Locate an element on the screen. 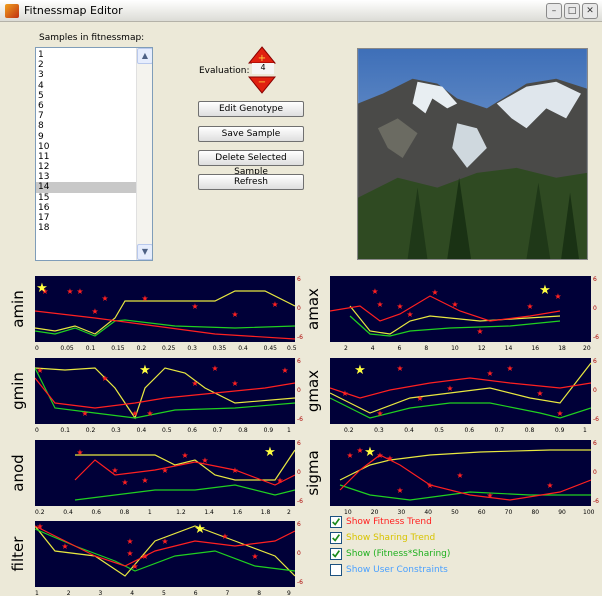 The image size is (602, 597). save-sample-button: Save Sample is located at coordinates (251, 134).